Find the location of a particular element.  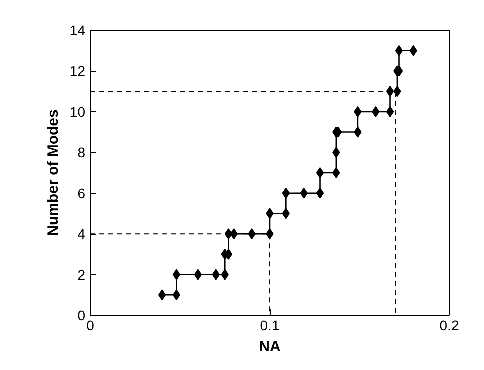

y-tick-label: 6 is located at coordinates (82, 193).